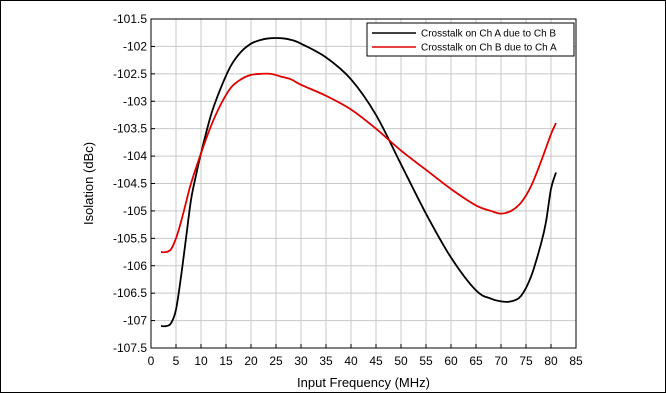 The image size is (666, 393). Describe the element at coordinates (130, 129) in the screenshot. I see `y-tick-label: -103.5` at that location.